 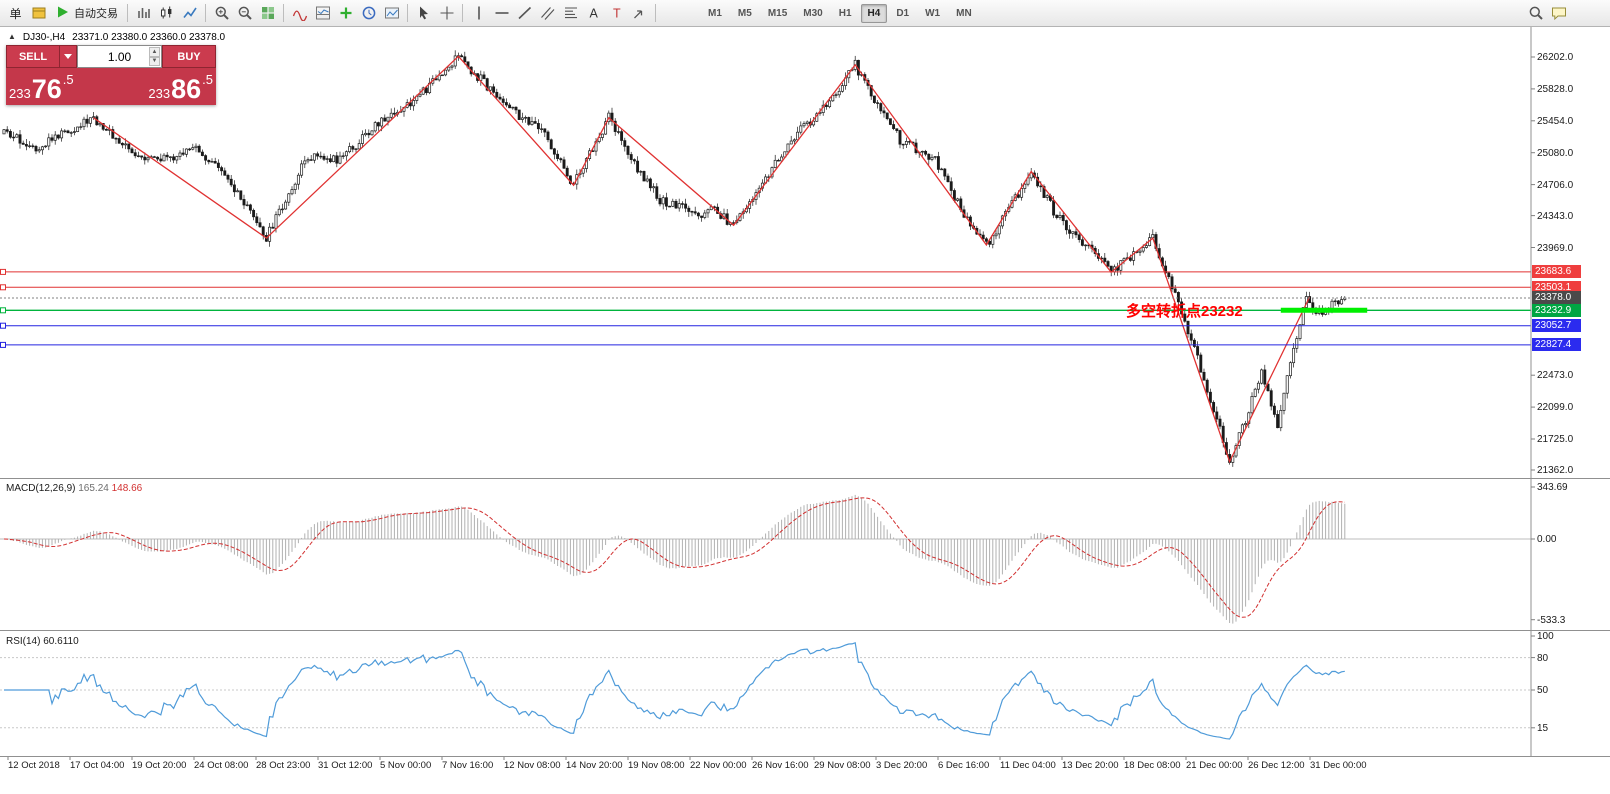 I want to click on play-icon, so click(x=63, y=13).